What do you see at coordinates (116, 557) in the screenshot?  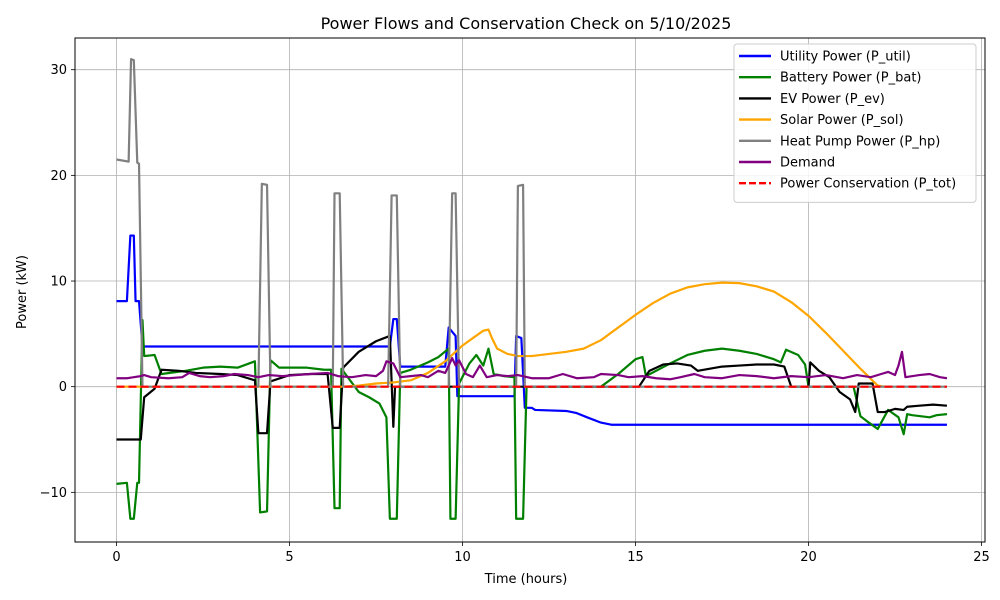 I see `x-tick-label: 0` at bounding box center [116, 557].